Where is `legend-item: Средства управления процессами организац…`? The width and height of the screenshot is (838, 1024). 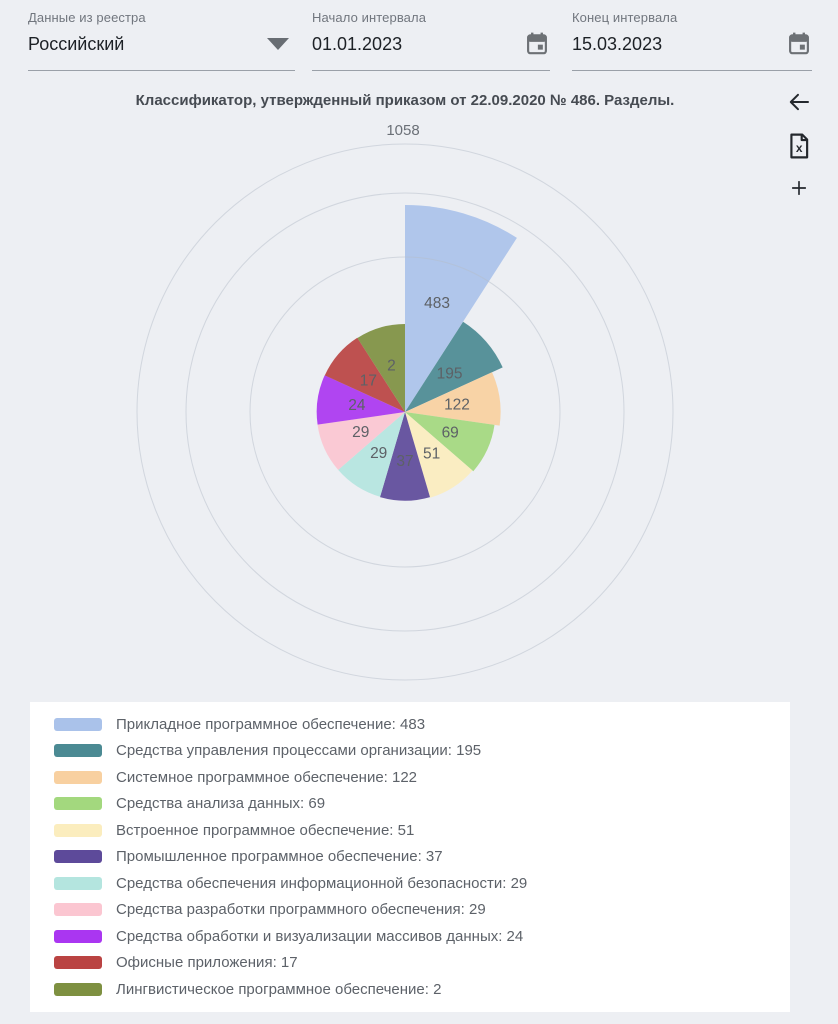 legend-item: Средства управления процессами организац… is located at coordinates (422, 751).